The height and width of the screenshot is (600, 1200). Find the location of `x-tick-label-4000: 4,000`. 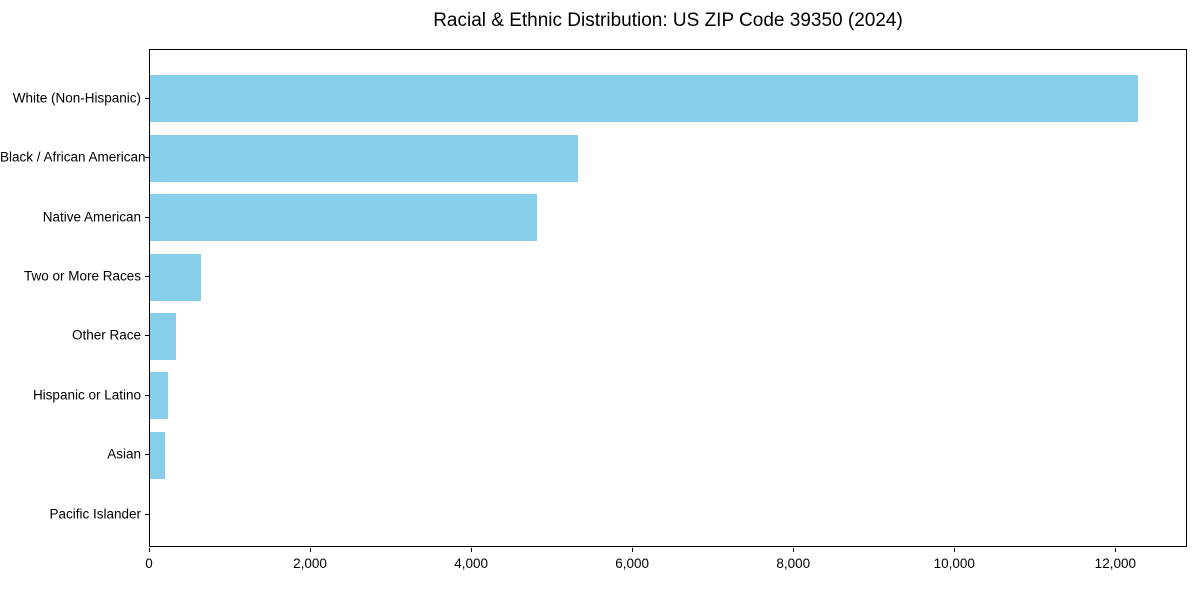

x-tick-label-4000: 4,000 is located at coordinates (471, 563).